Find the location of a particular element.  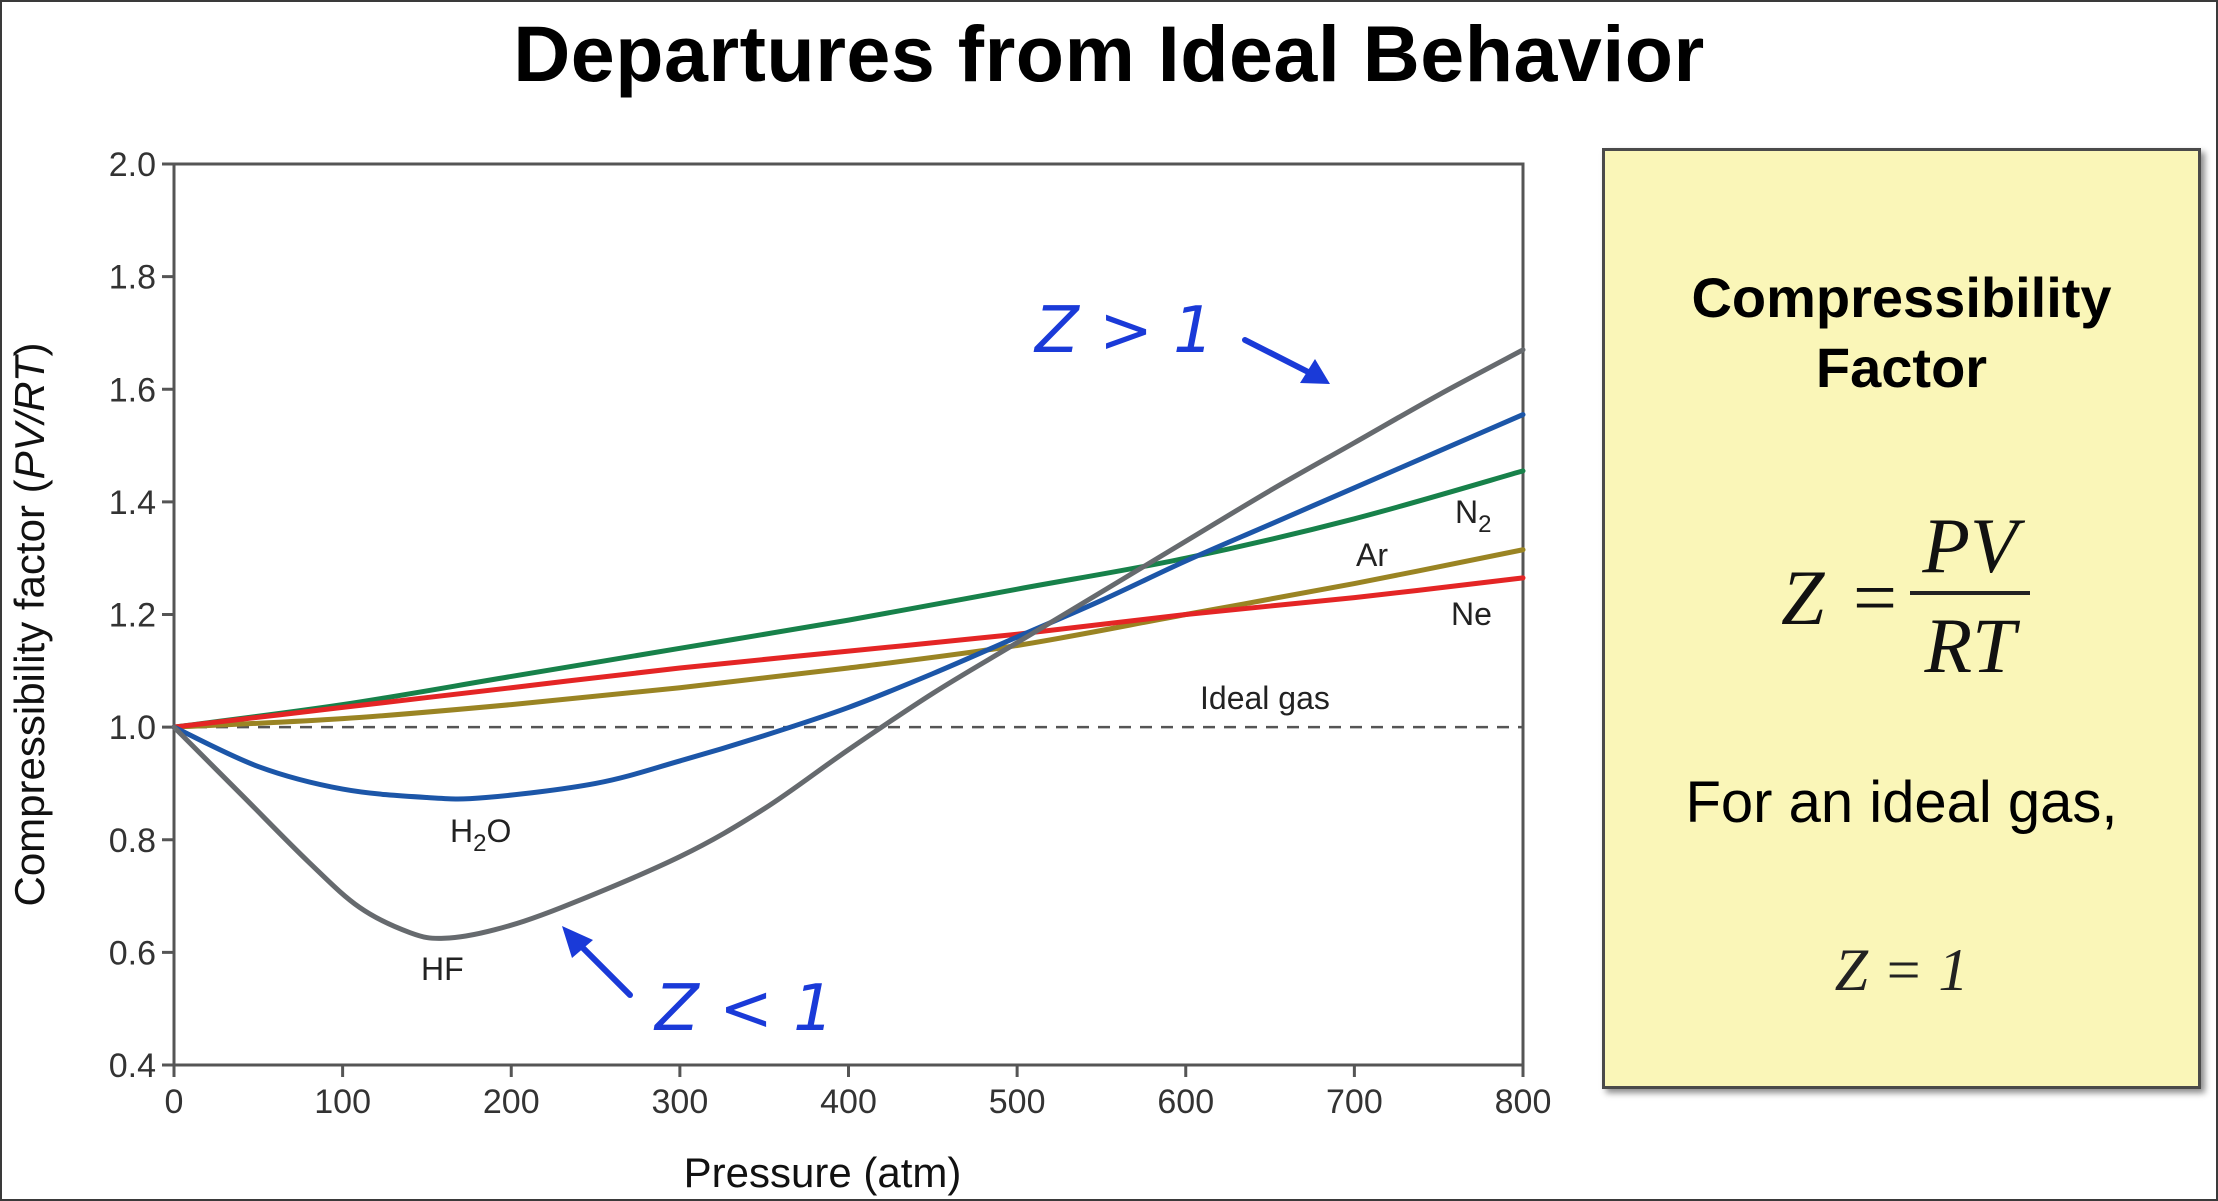

formula-lhs: Z is located at coordinates (1803, 597).